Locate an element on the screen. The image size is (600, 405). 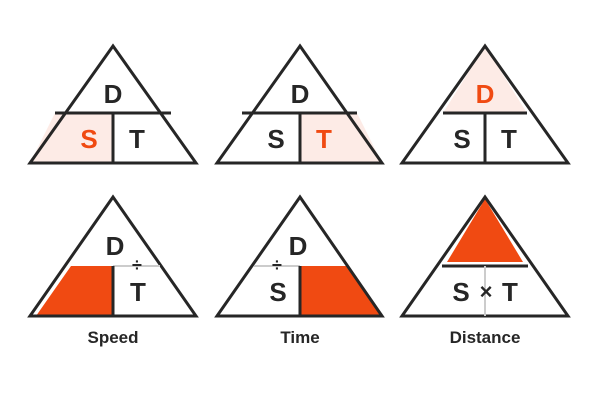
caption-time: Time is located at coordinates (300, 337).